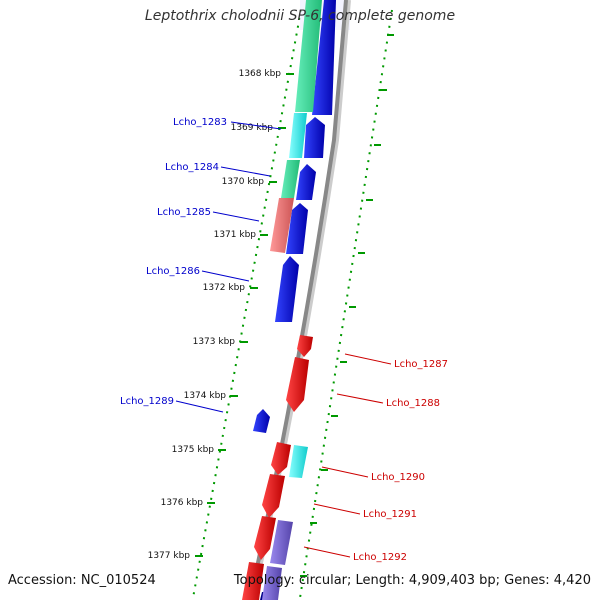 The image size is (600, 600). Describe the element at coordinates (272, 583) in the screenshot. I see `category-block-slate-bottom` at that location.